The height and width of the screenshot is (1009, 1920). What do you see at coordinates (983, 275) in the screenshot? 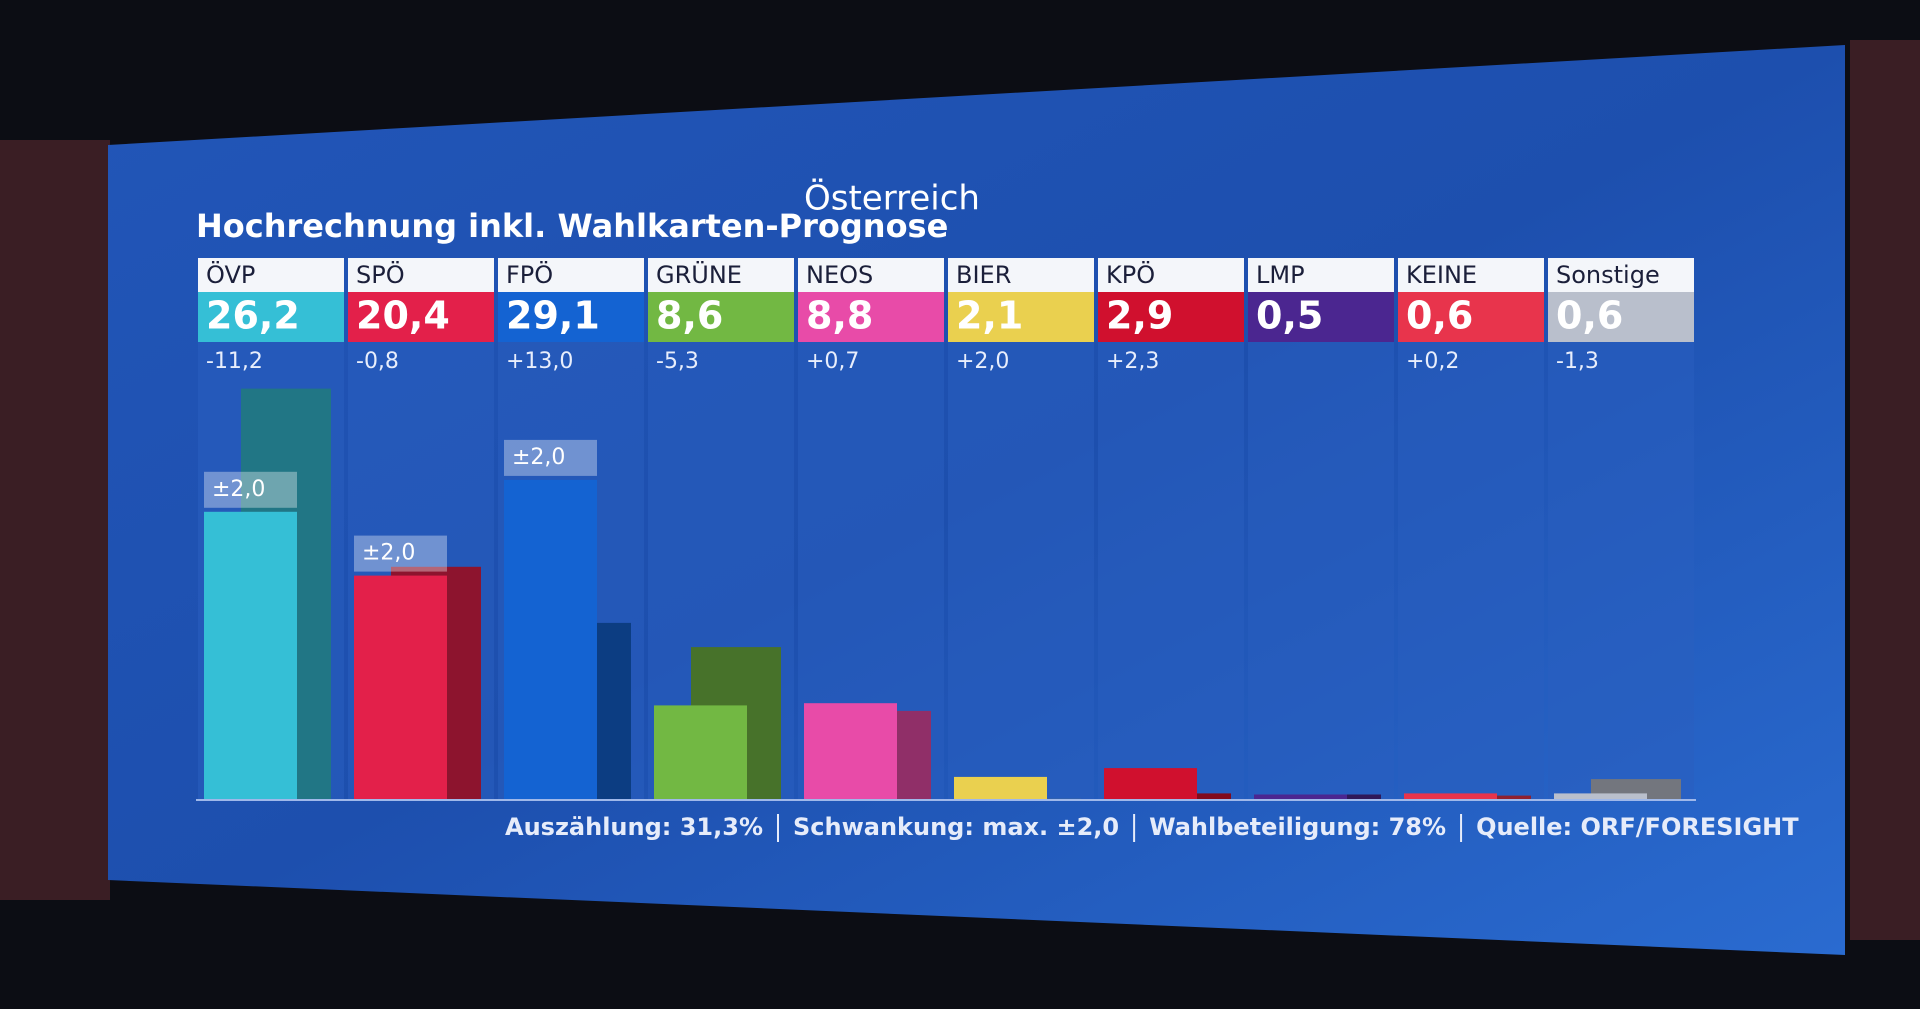
I see `party-name: BIER` at bounding box center [983, 275].